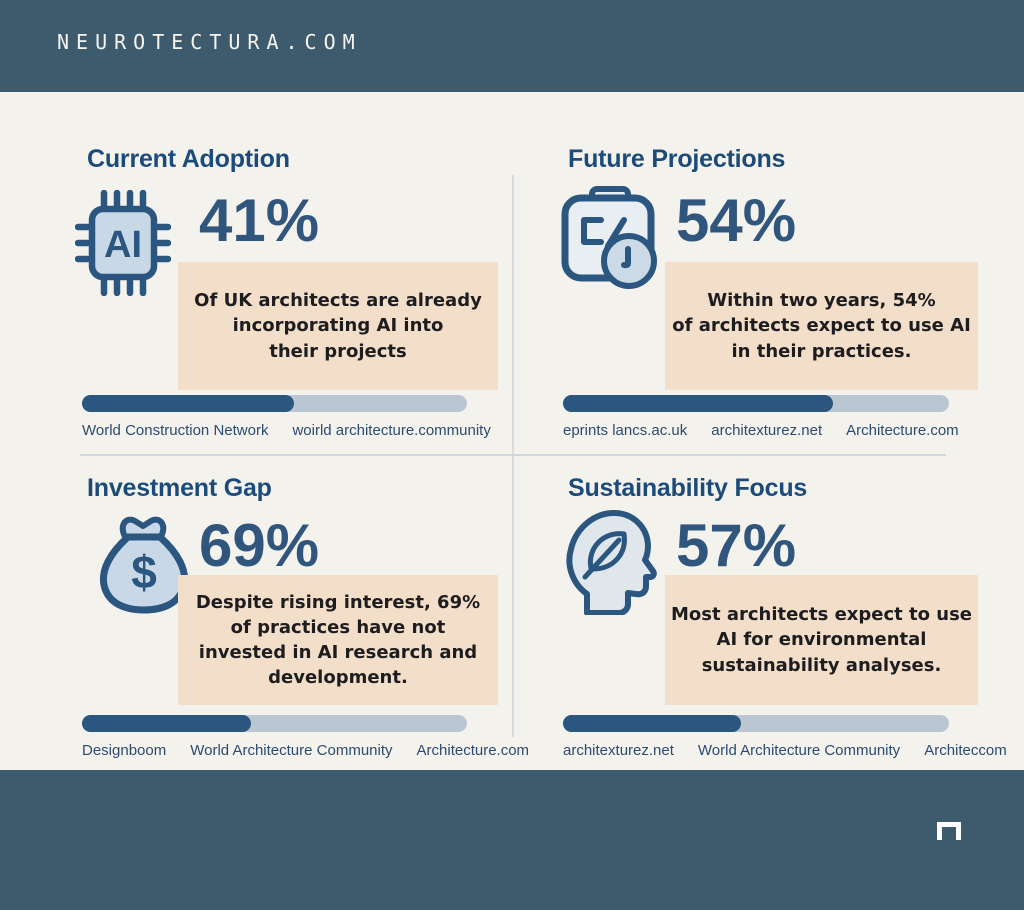  I want to click on n-arch-logo-icon, so click(949, 831).